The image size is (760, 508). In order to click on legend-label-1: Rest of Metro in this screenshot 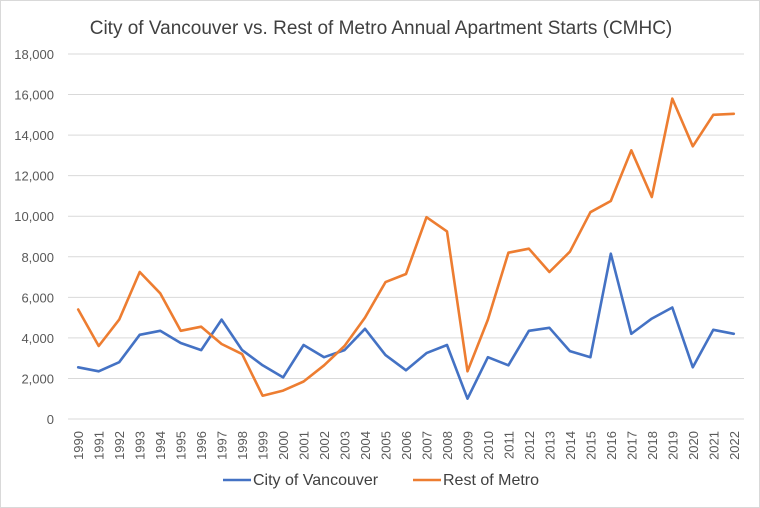, I will do `click(491, 480)`.